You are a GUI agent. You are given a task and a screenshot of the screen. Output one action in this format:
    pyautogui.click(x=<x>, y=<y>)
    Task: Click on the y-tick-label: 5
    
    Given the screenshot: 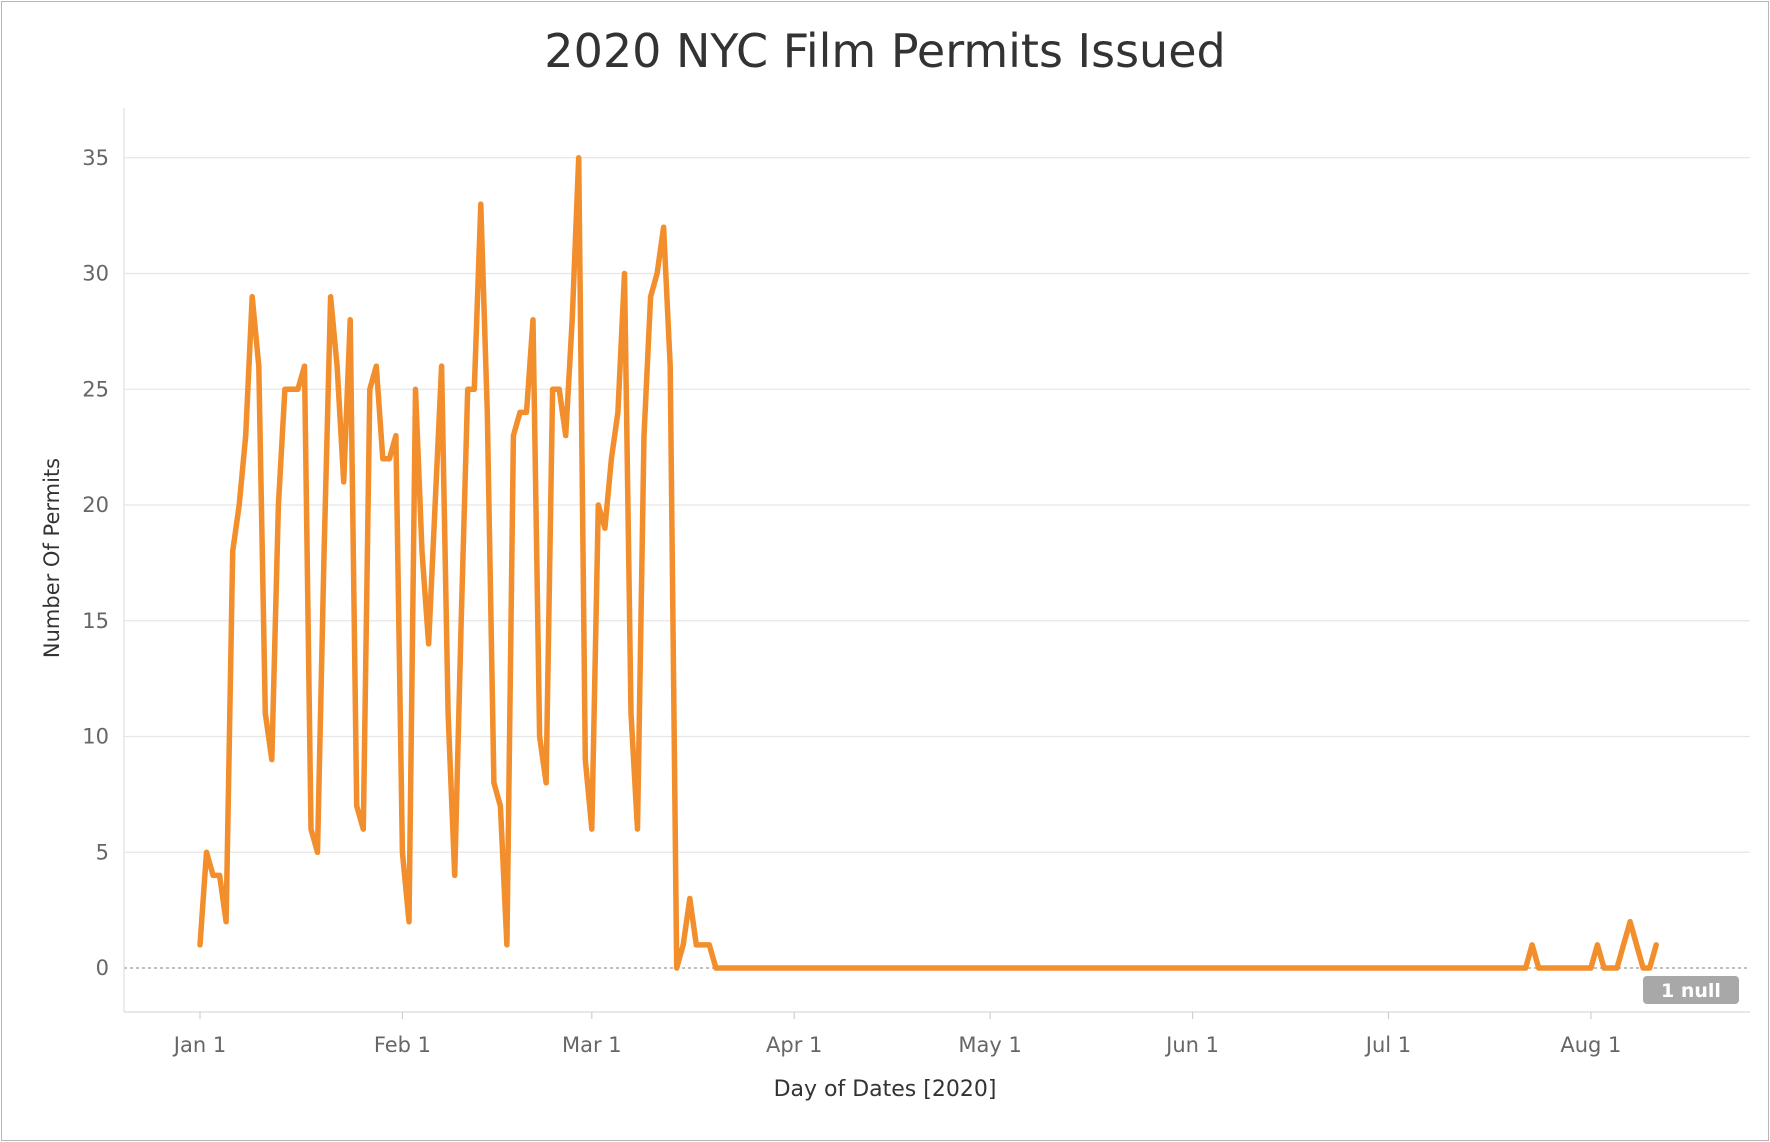 What is the action you would take?
    pyautogui.click(x=102, y=852)
    